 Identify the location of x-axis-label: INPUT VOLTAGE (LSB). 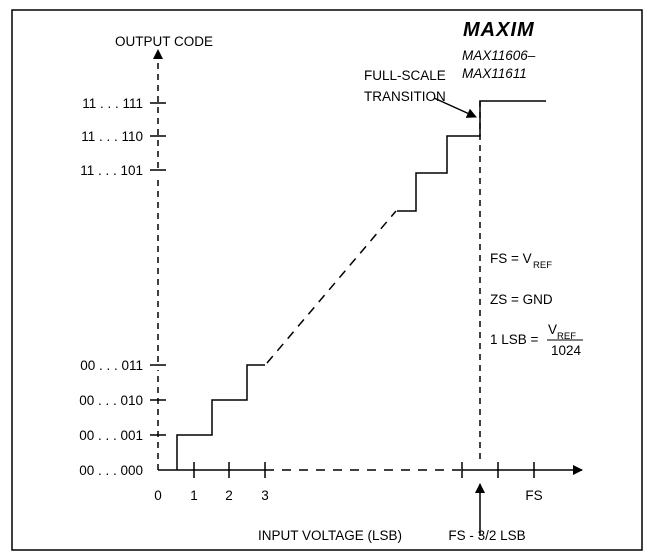
(330, 535).